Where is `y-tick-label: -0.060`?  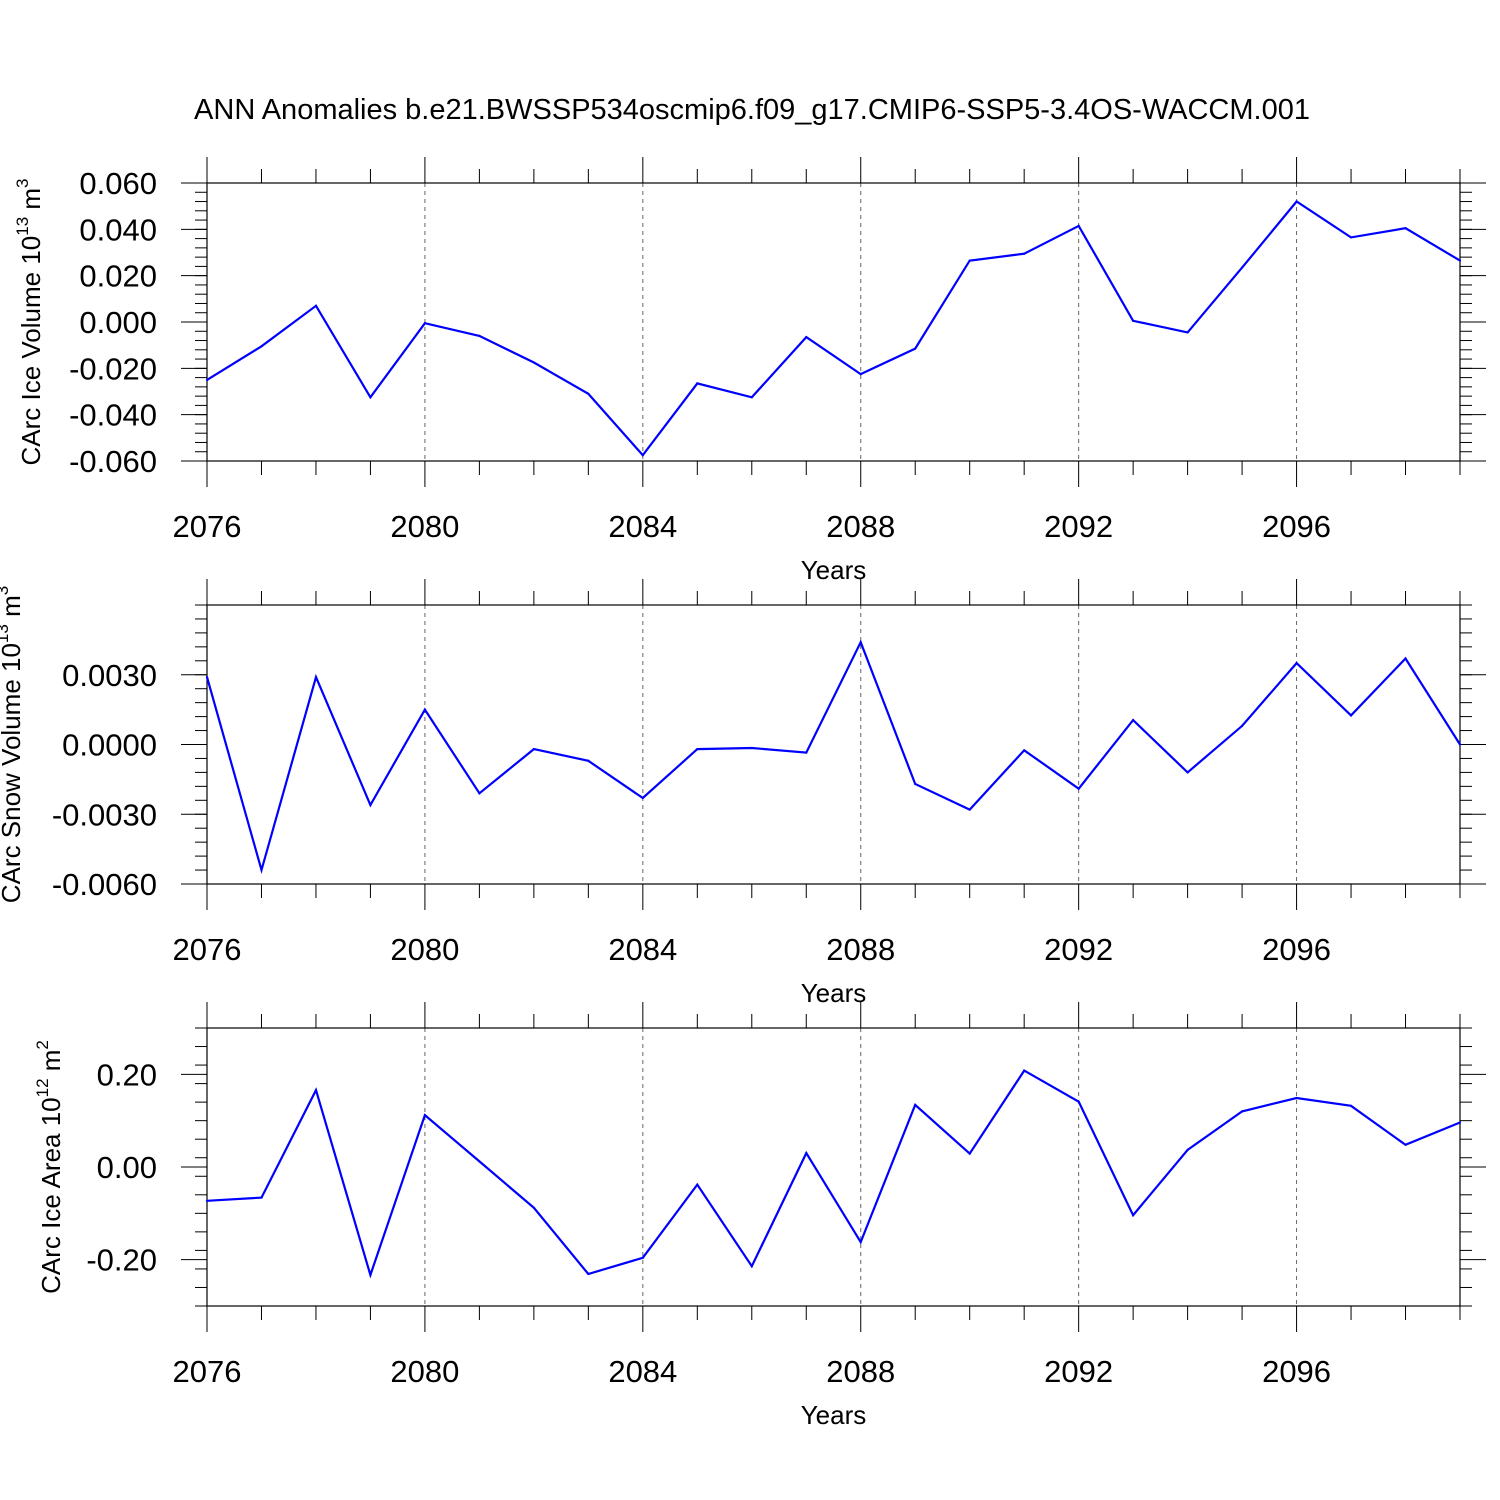 y-tick-label: -0.060 is located at coordinates (113, 461).